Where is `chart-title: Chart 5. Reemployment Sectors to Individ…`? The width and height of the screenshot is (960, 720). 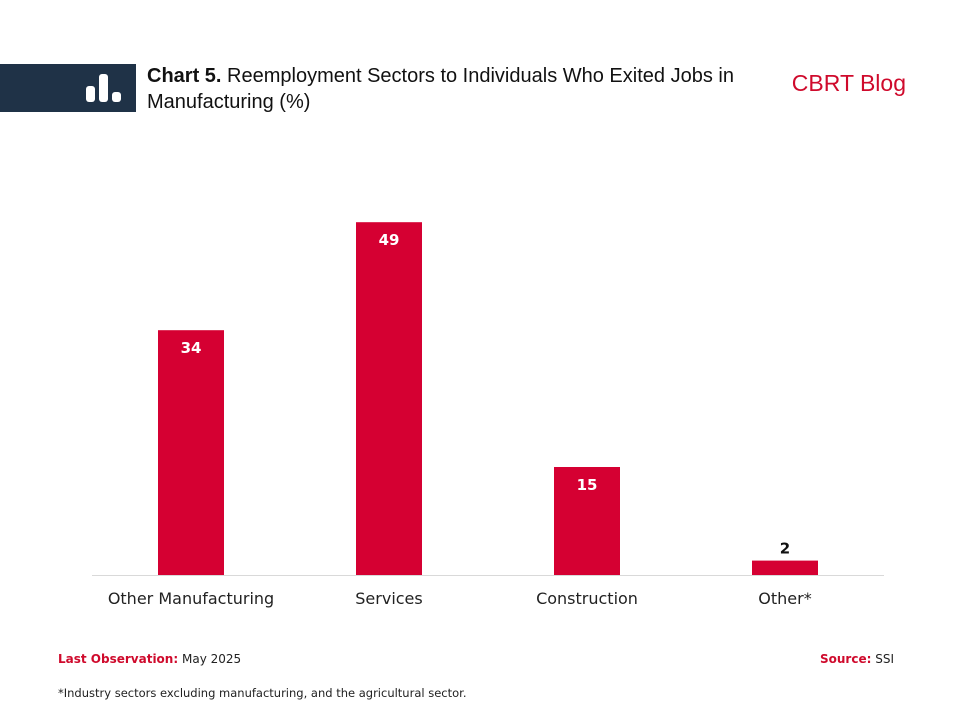
chart-title: Chart 5. Reemployment Sectors to Individ… is located at coordinates (462, 89).